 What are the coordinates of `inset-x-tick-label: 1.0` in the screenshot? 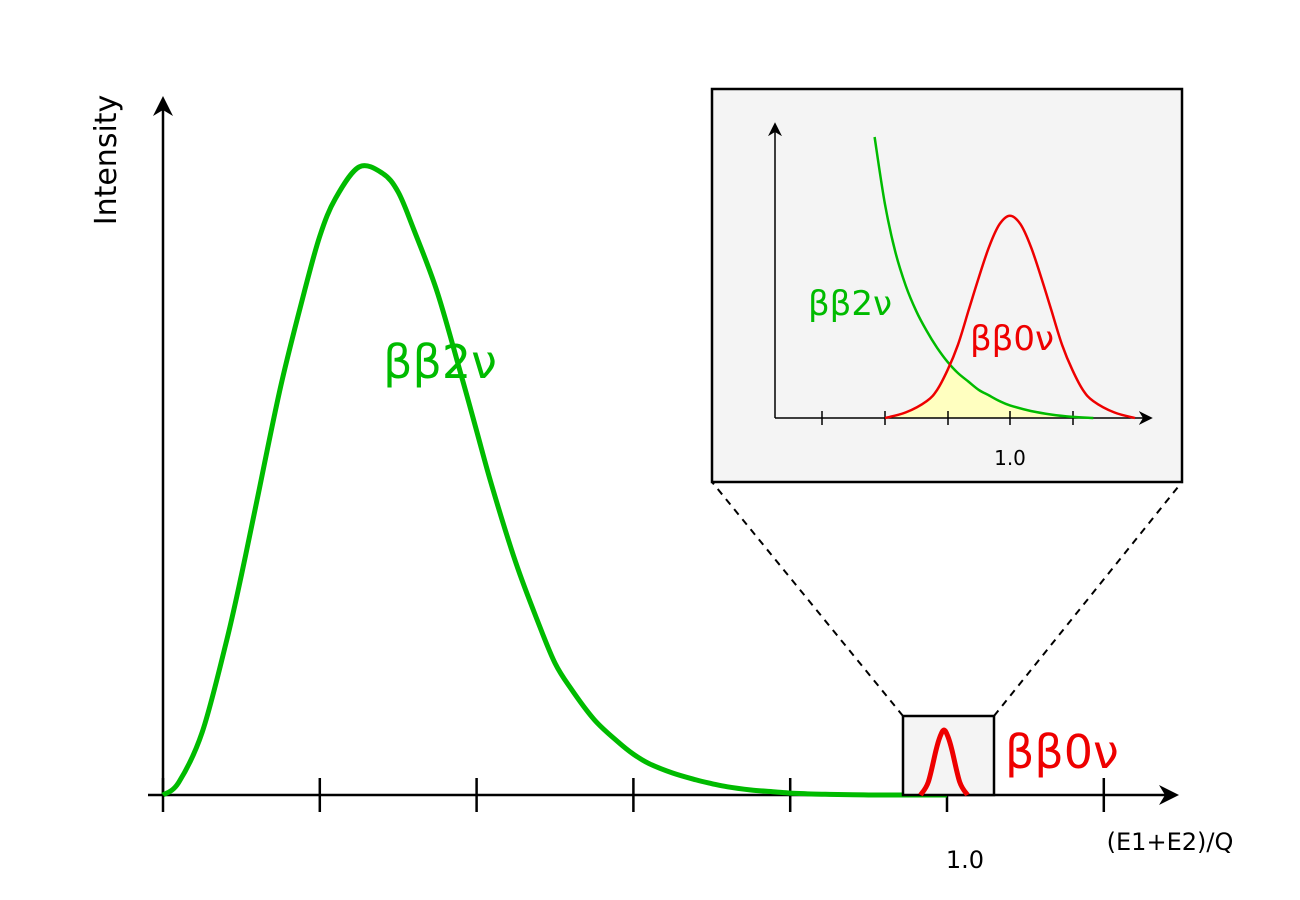 It's located at (1010, 458).